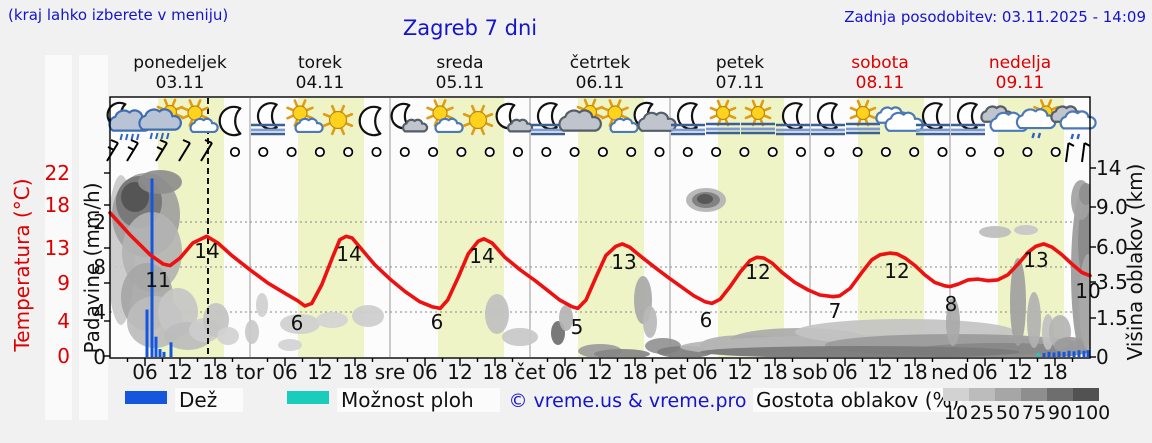  I want to click on tick-label: 13, so click(57, 248).